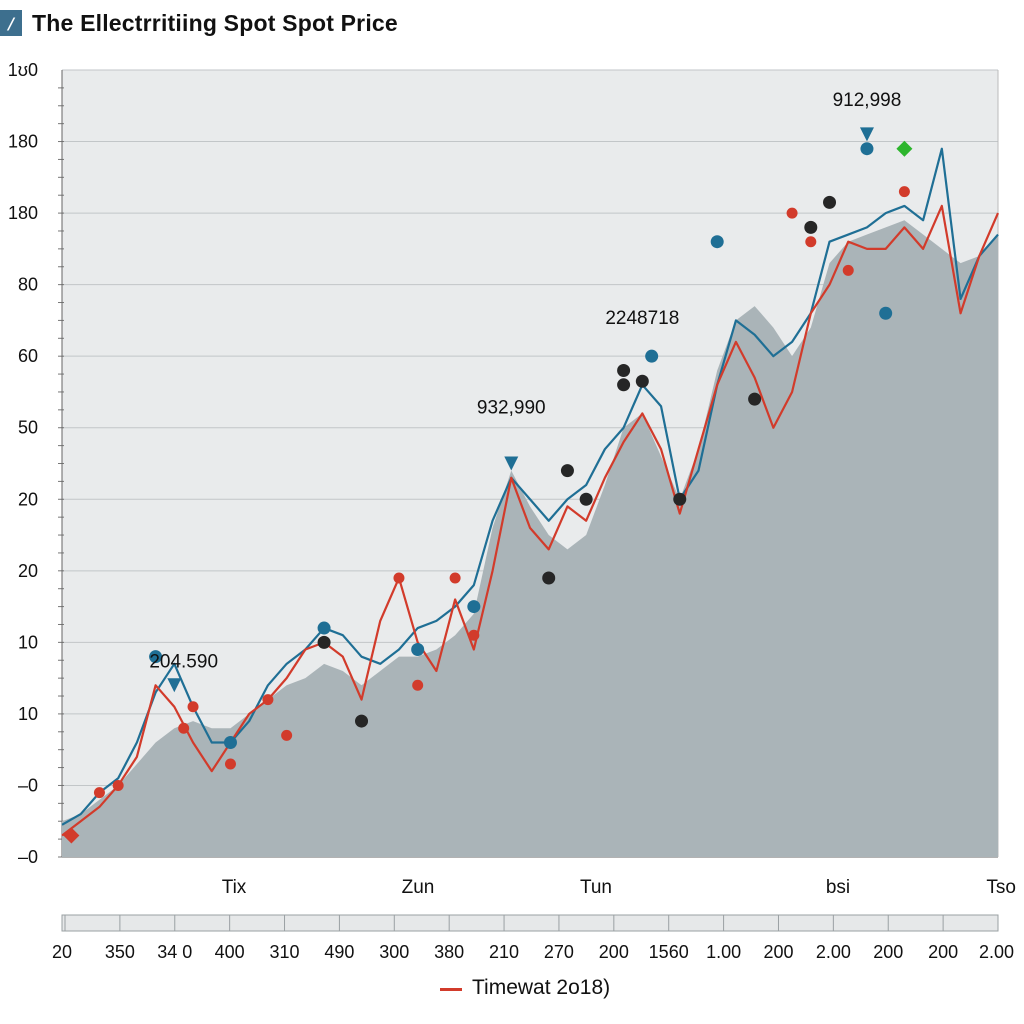  Describe the element at coordinates (1001, 887) in the screenshot. I see `x-category-label: Tso` at that location.